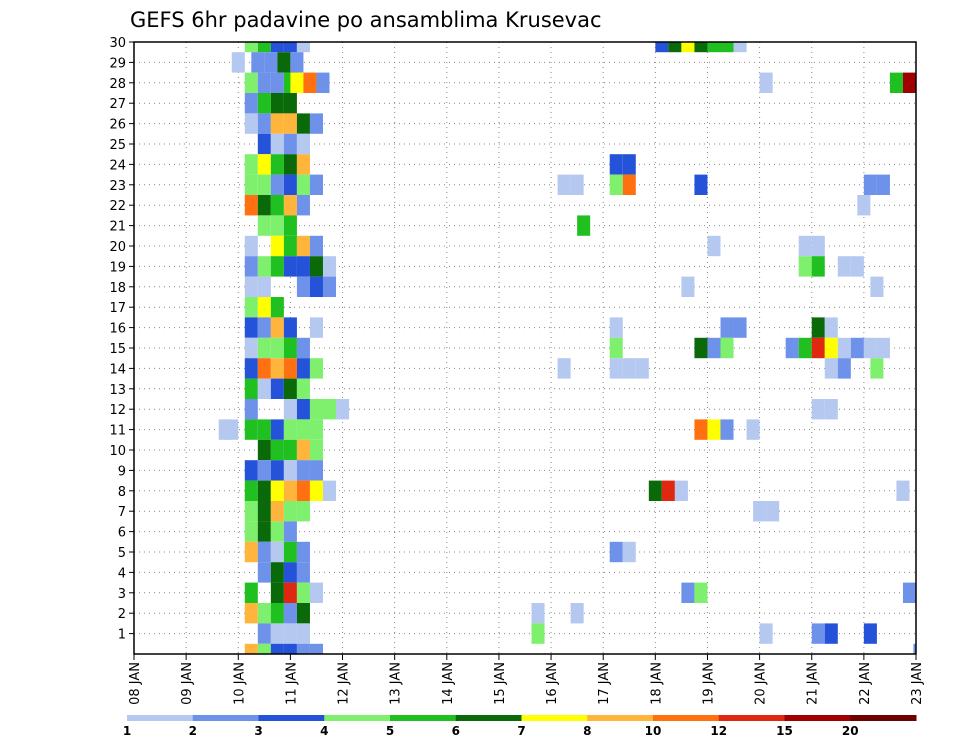  Describe the element at coordinates (761, 683) in the screenshot. I see `x-tick-label: 20 JAN` at that location.